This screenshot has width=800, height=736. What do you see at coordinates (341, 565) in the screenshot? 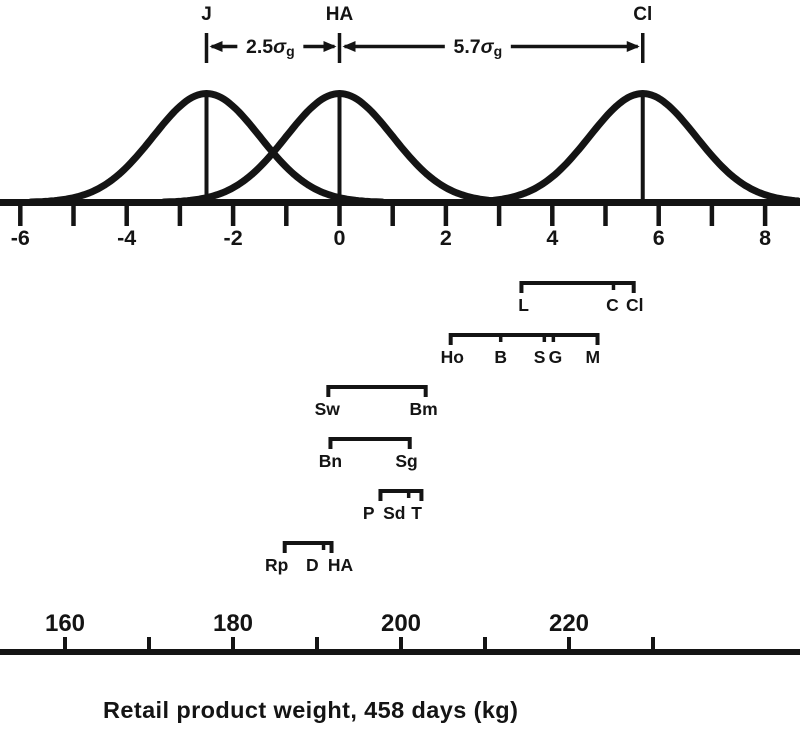
I see `breed-label-HA: HA` at bounding box center [341, 565].